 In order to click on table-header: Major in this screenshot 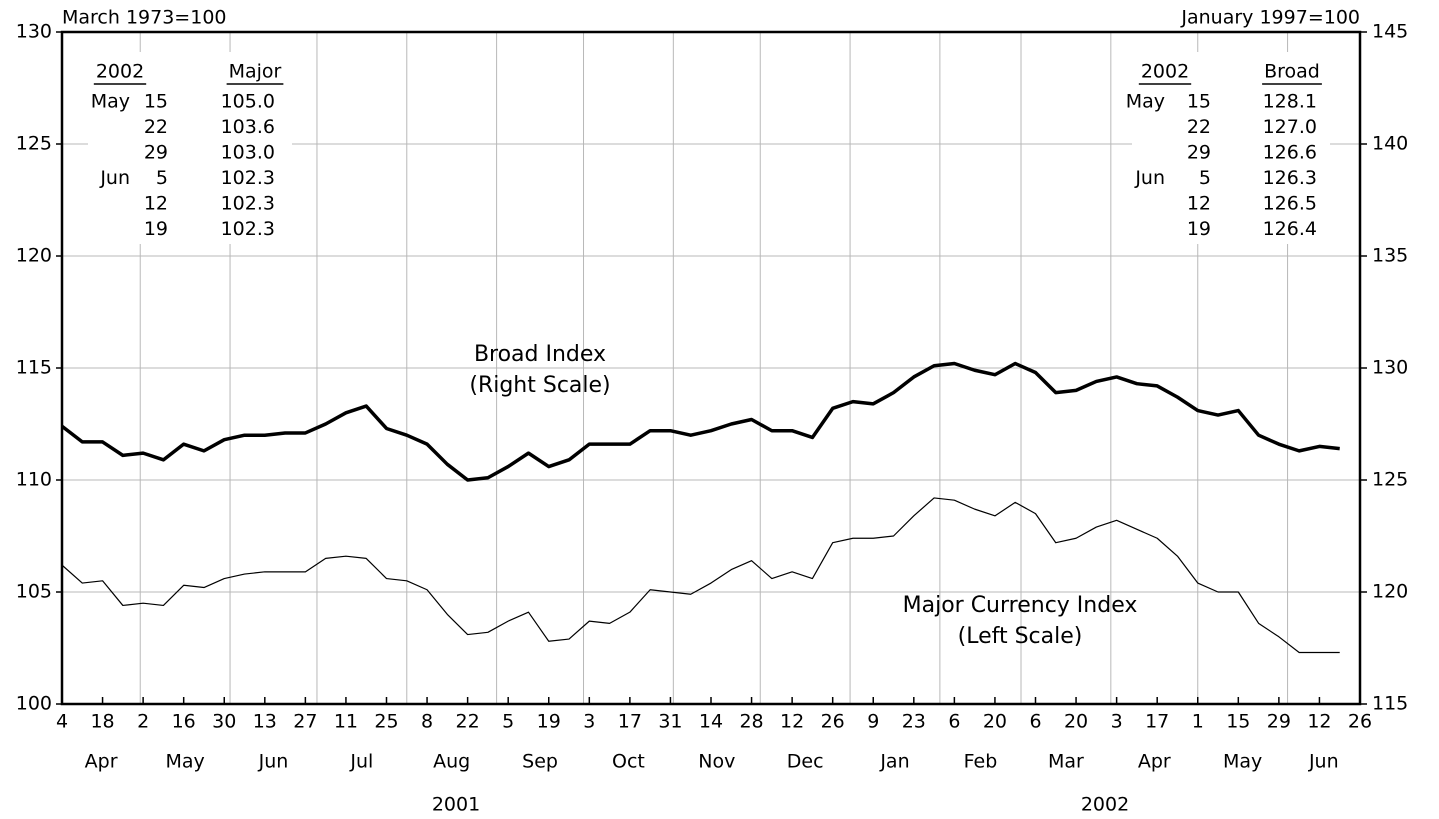, I will do `click(255, 72)`.